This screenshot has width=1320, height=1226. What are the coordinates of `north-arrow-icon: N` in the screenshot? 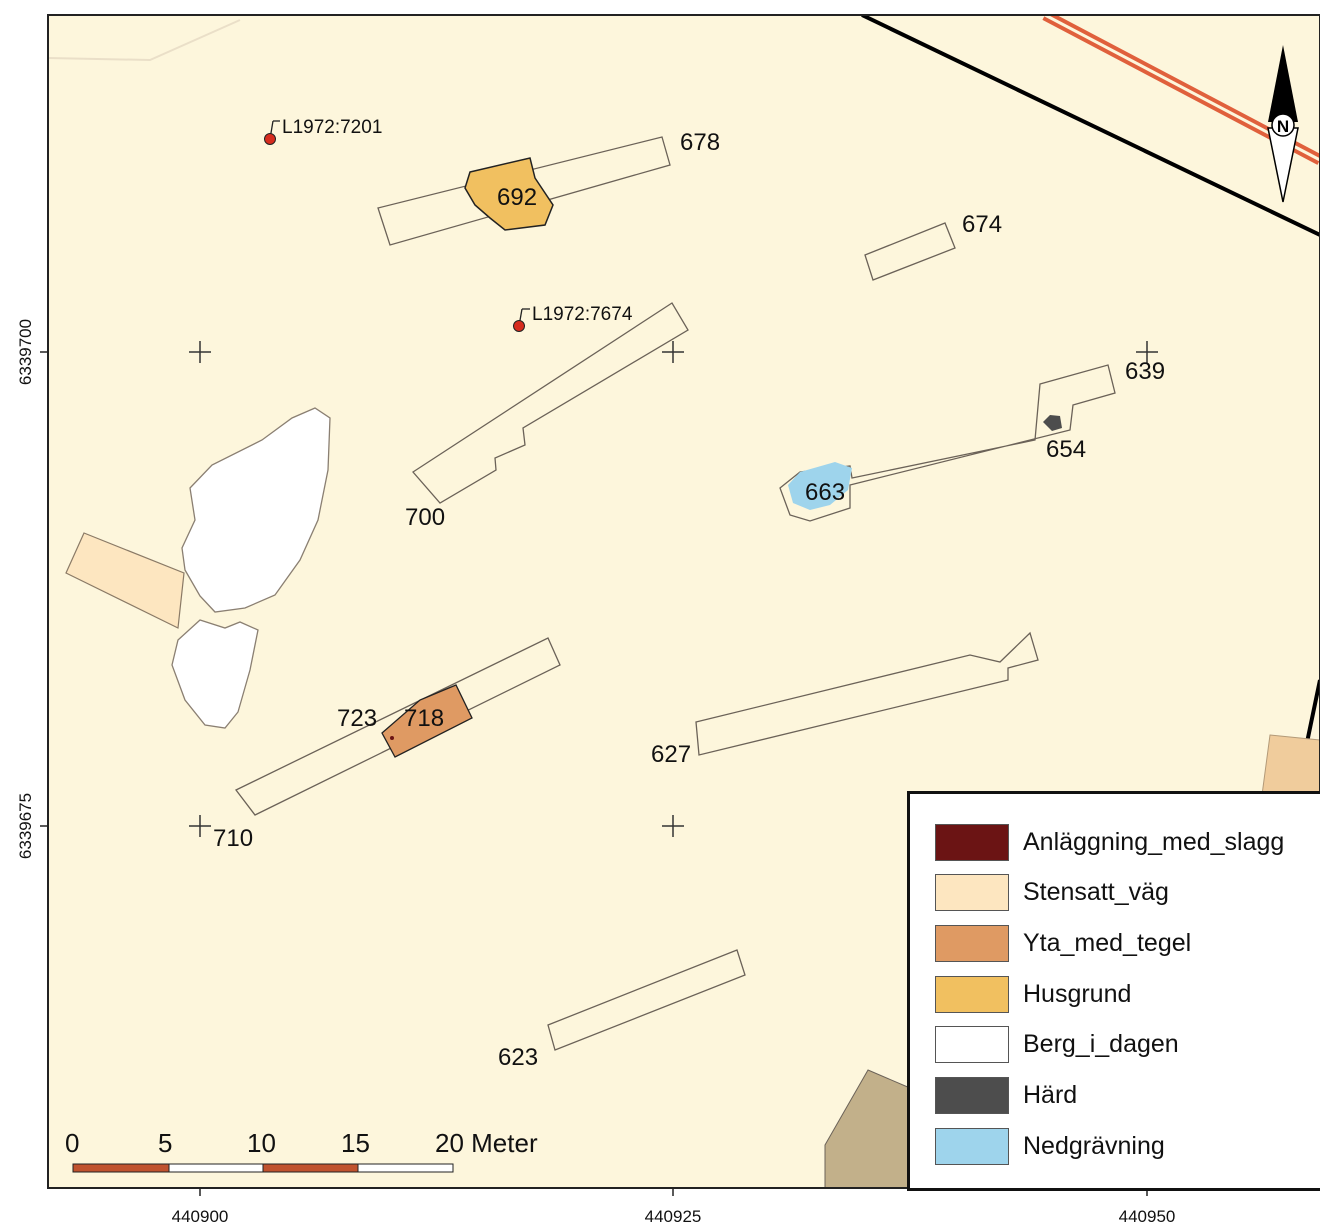 It's located at (1283, 124).